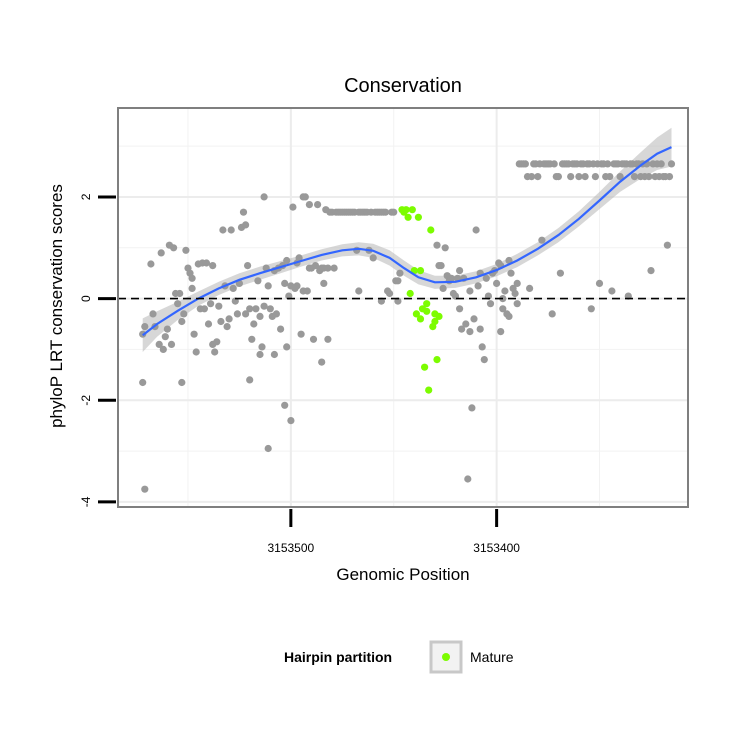  Describe the element at coordinates (86, 298) in the screenshot. I see `y-tick-label: 0` at that location.